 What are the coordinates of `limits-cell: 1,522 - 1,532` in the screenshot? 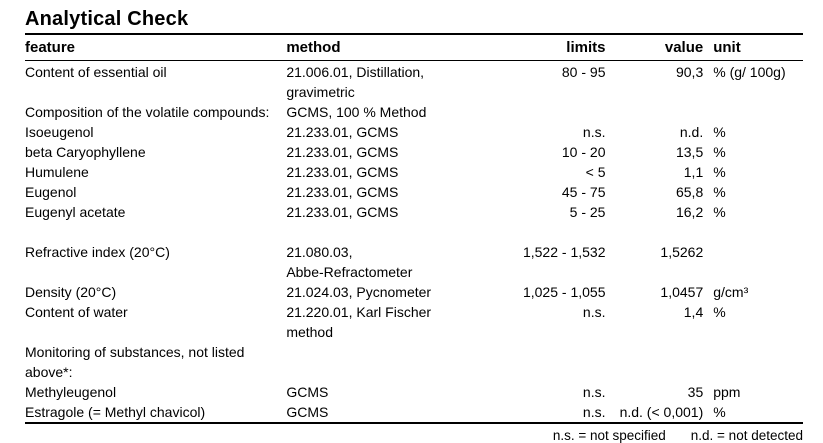 It's located at (564, 252).